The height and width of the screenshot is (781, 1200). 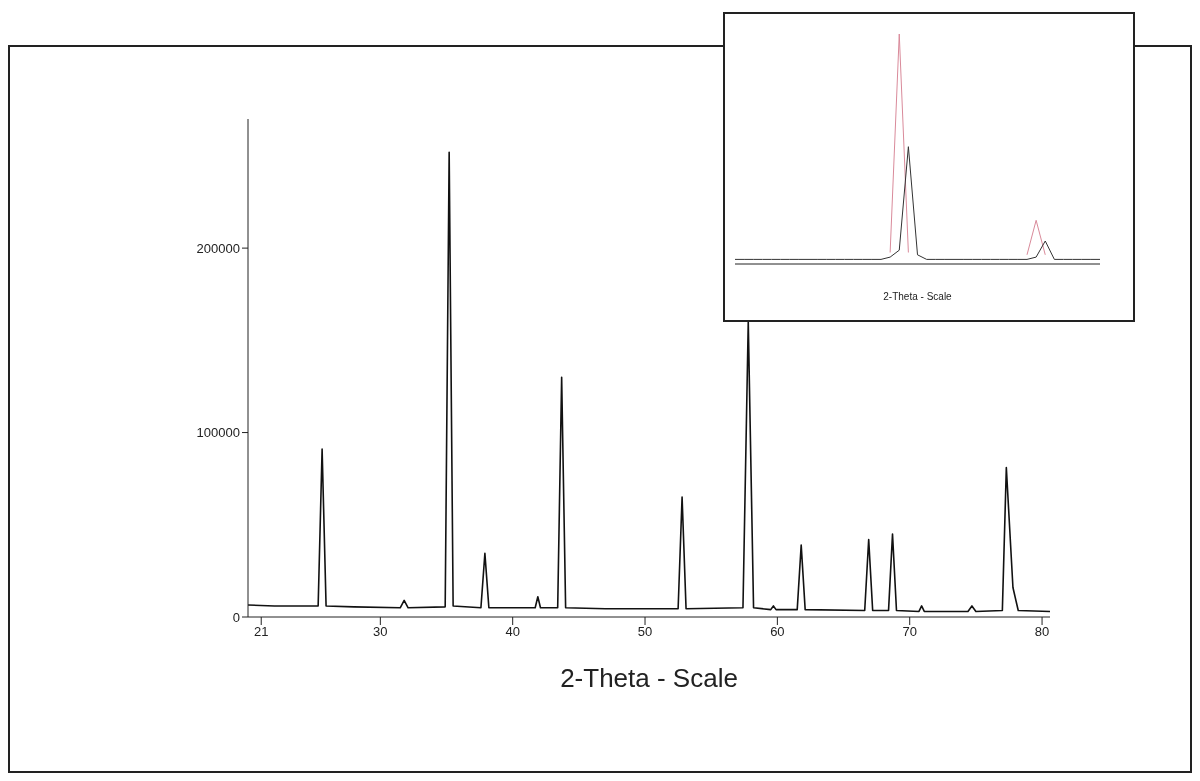 What do you see at coordinates (512, 632) in the screenshot?
I see `x-tick-label: 40` at bounding box center [512, 632].